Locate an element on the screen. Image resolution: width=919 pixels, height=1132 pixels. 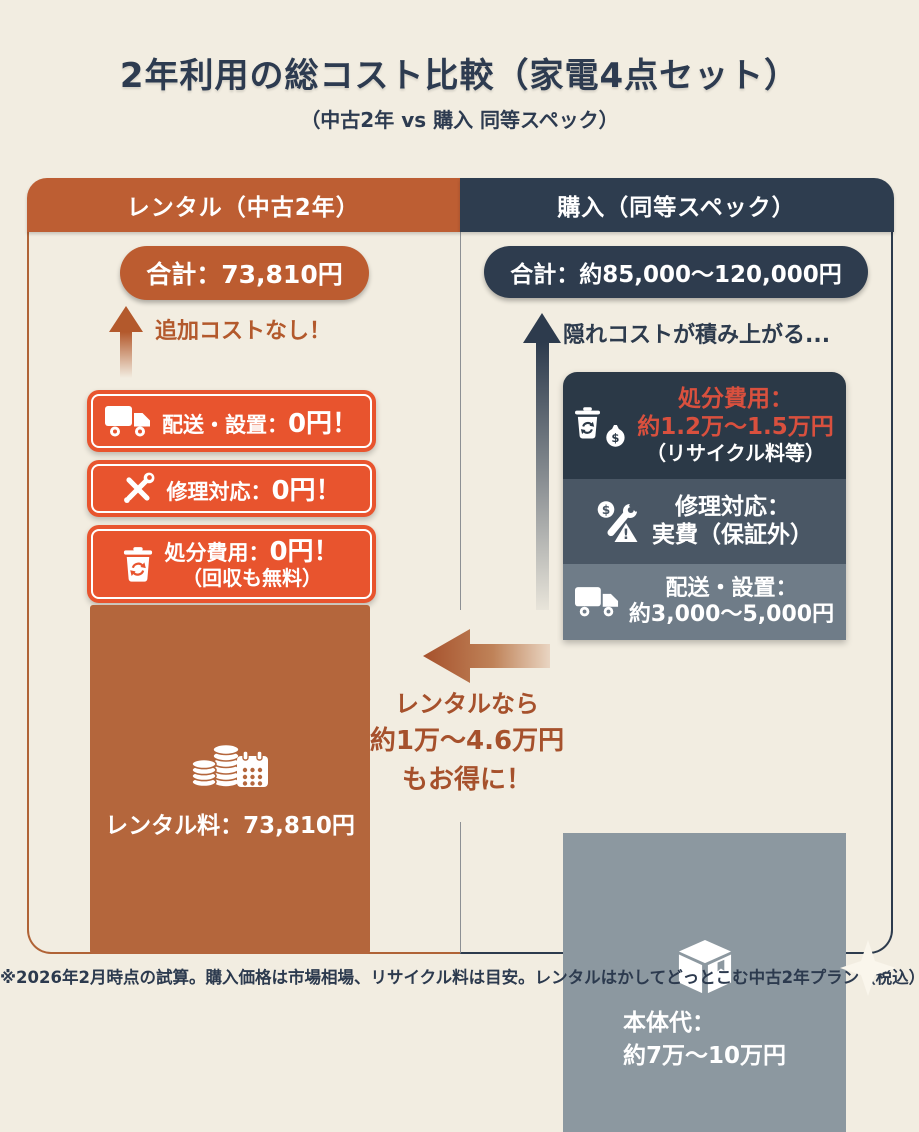
purchase-item-delivery: 配送・設置： 約3,000〜5,000円 is located at coordinates (704, 602).